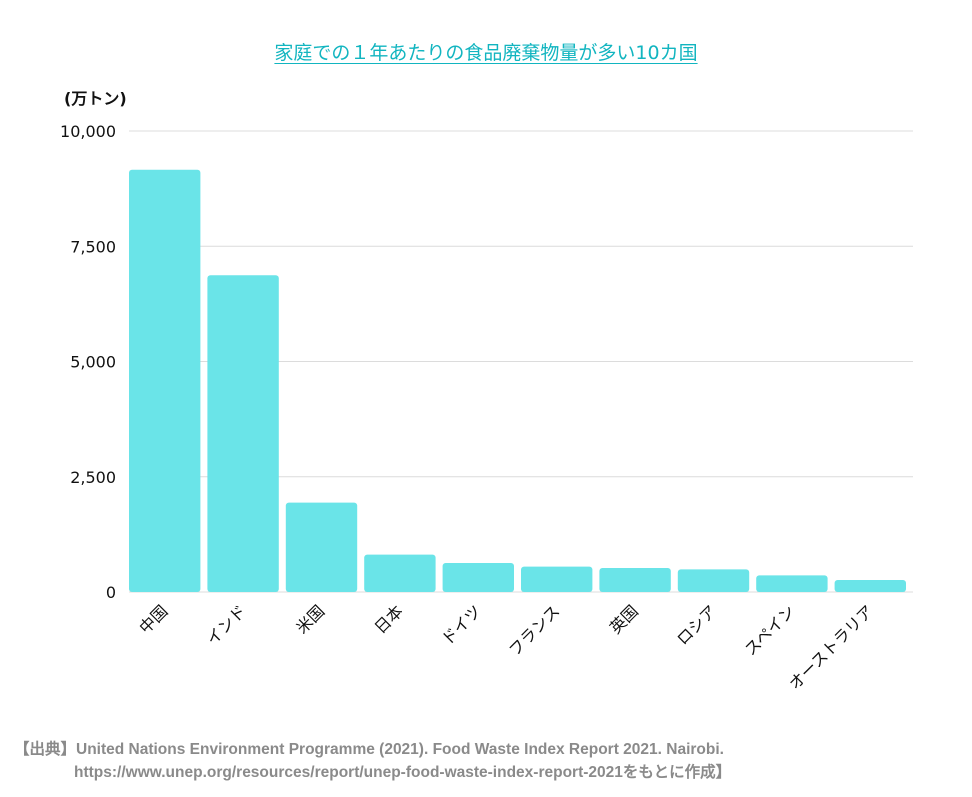 This screenshot has height=797, width=972. Describe the element at coordinates (389, 619) in the screenshot. I see `x-tick-label: 日本` at that location.